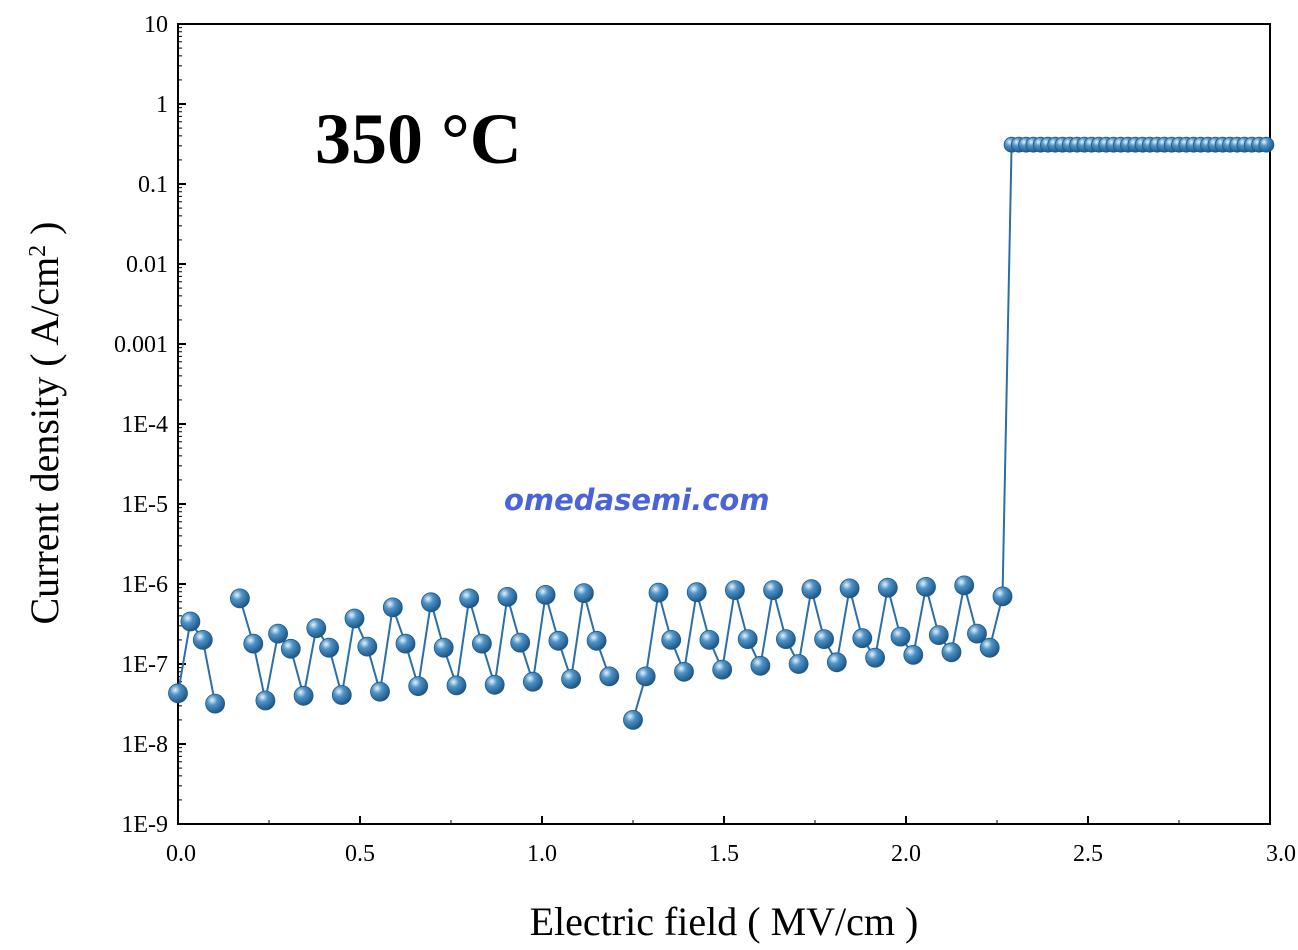  I want to click on y-tick-label: 0.1, so click(153, 185).